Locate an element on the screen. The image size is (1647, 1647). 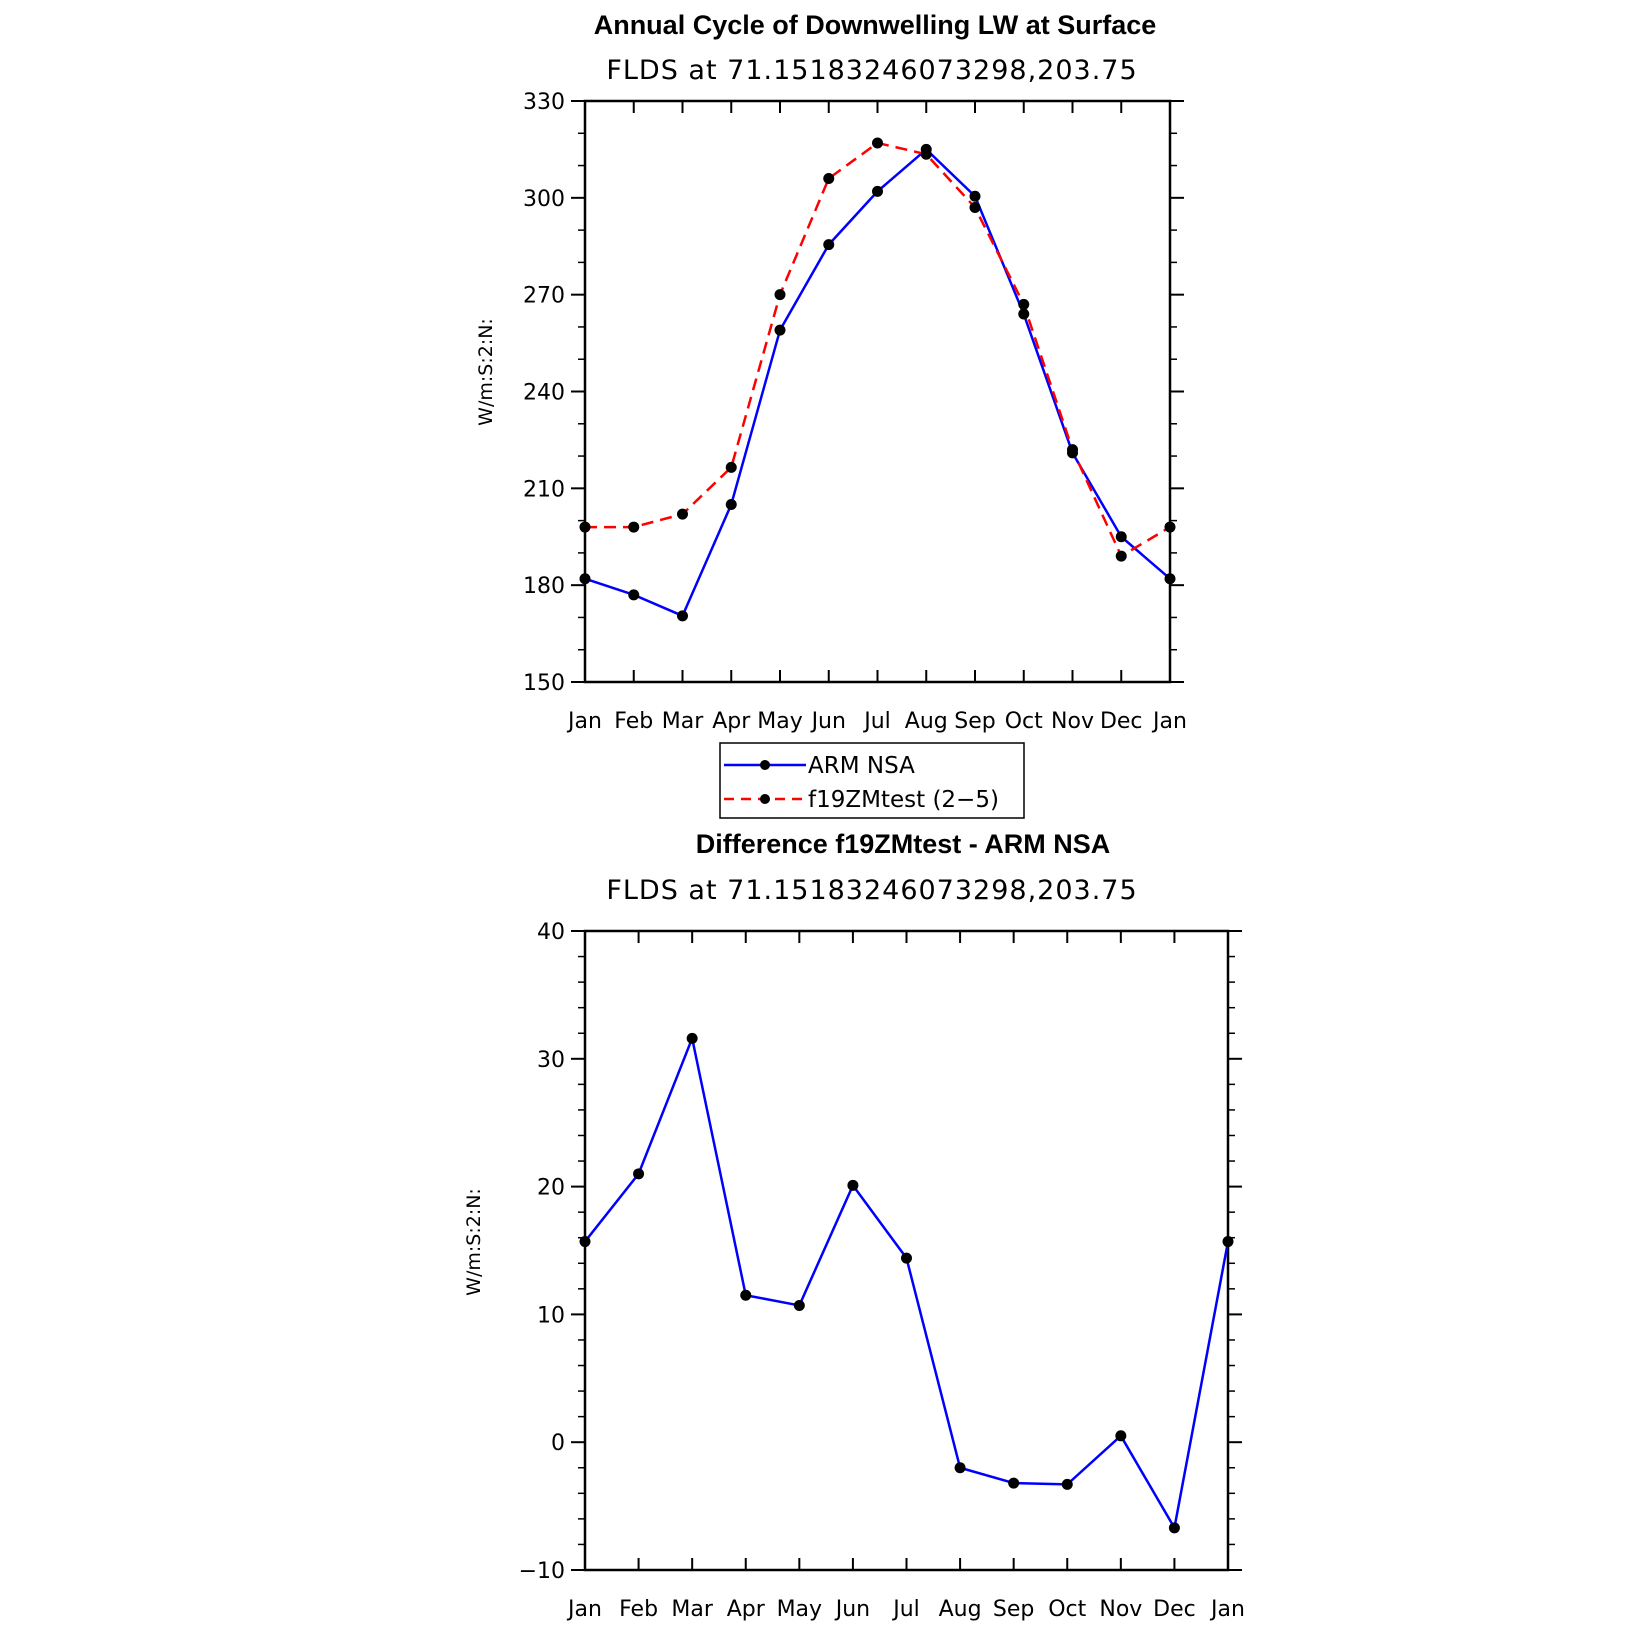
chart2-x-tick-label: Nov is located at coordinates (1120, 1609).